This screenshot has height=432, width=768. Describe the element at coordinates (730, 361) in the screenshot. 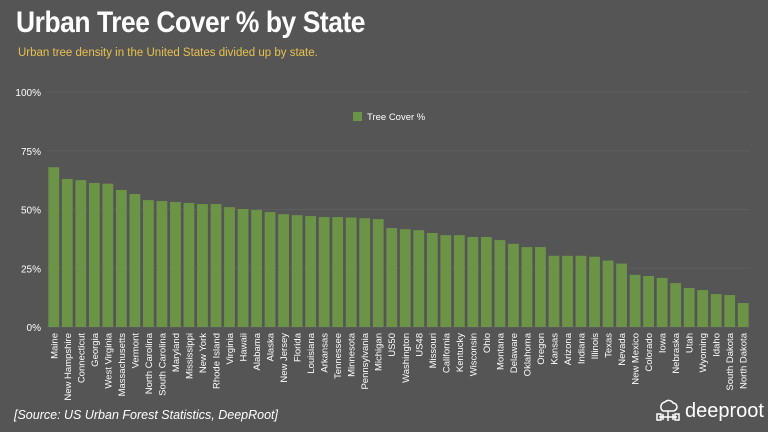

I see `x-tick-label: South Dakota` at that location.